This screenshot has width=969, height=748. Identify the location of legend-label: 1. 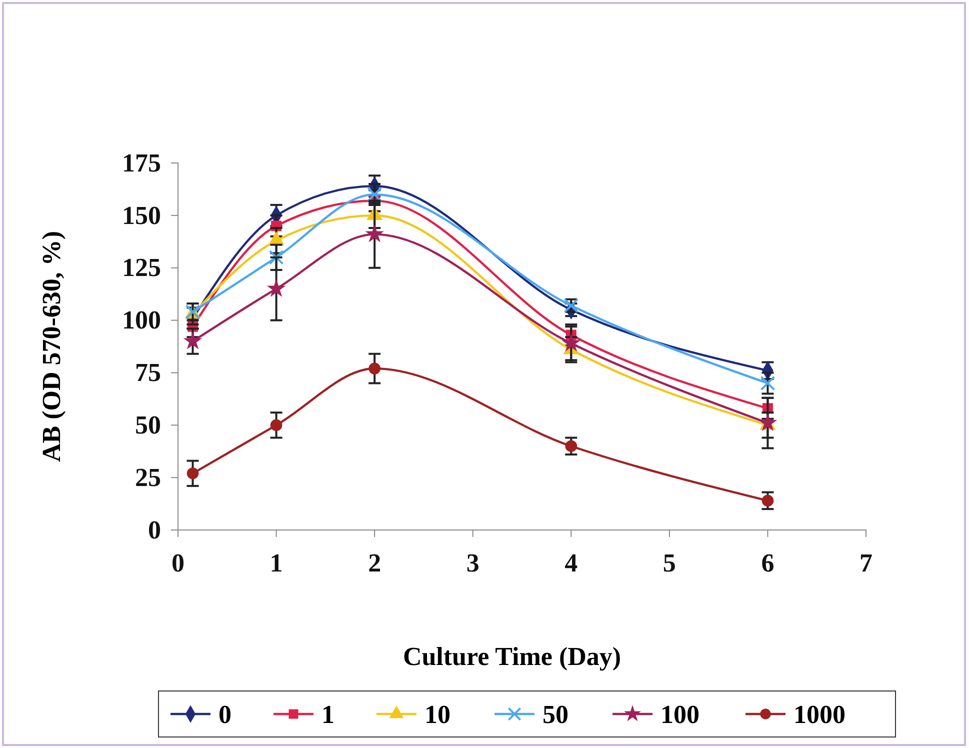
(328, 714).